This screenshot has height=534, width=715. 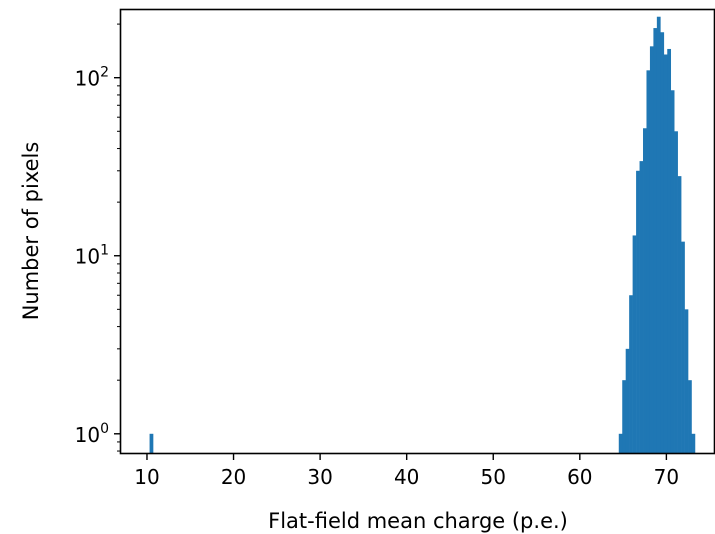 What do you see at coordinates (666, 477) in the screenshot?
I see `x-tick-label: 70` at bounding box center [666, 477].